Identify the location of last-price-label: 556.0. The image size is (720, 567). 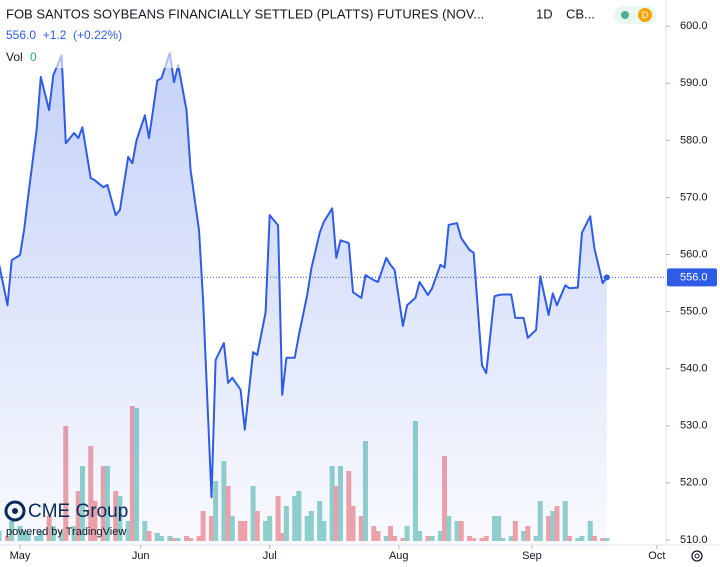
(694, 277).